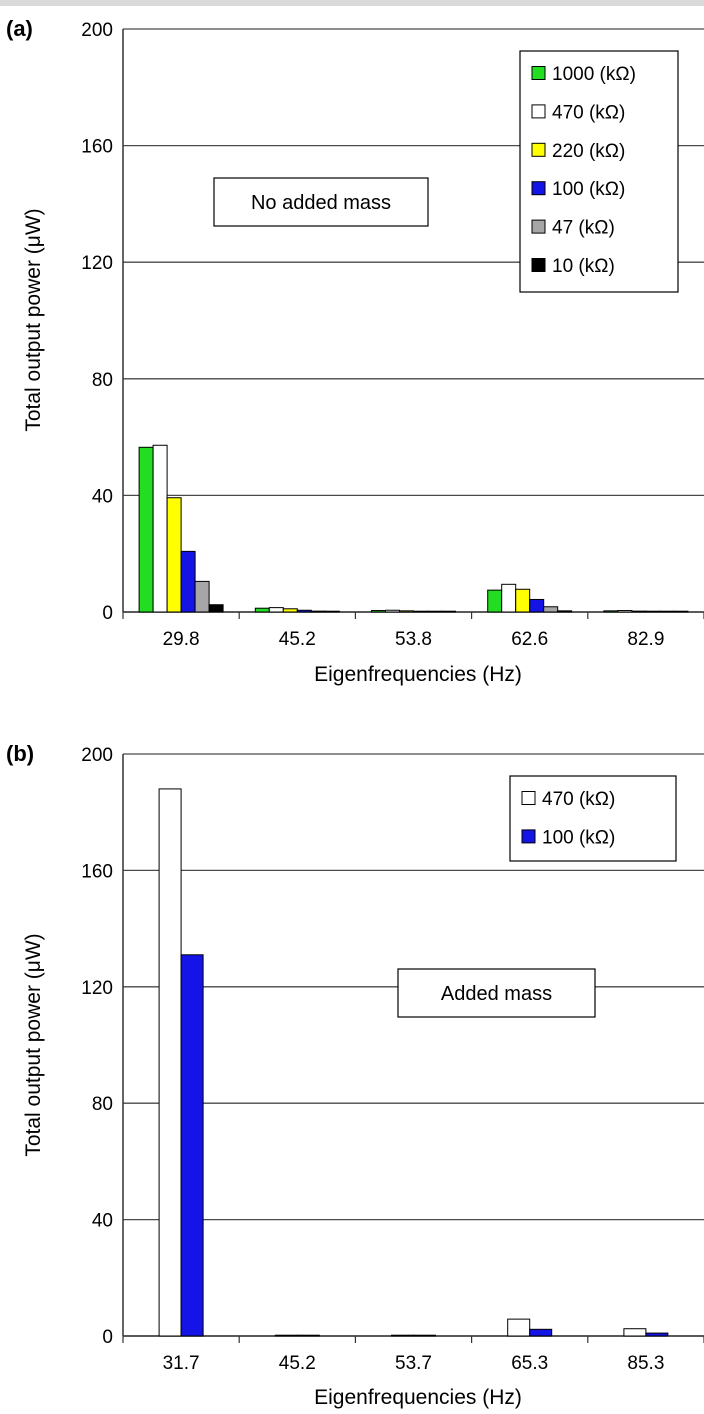 The image size is (704, 1414). Describe the element at coordinates (588, 151) in the screenshot. I see `legend-entry: 220 (kΩ)` at that location.